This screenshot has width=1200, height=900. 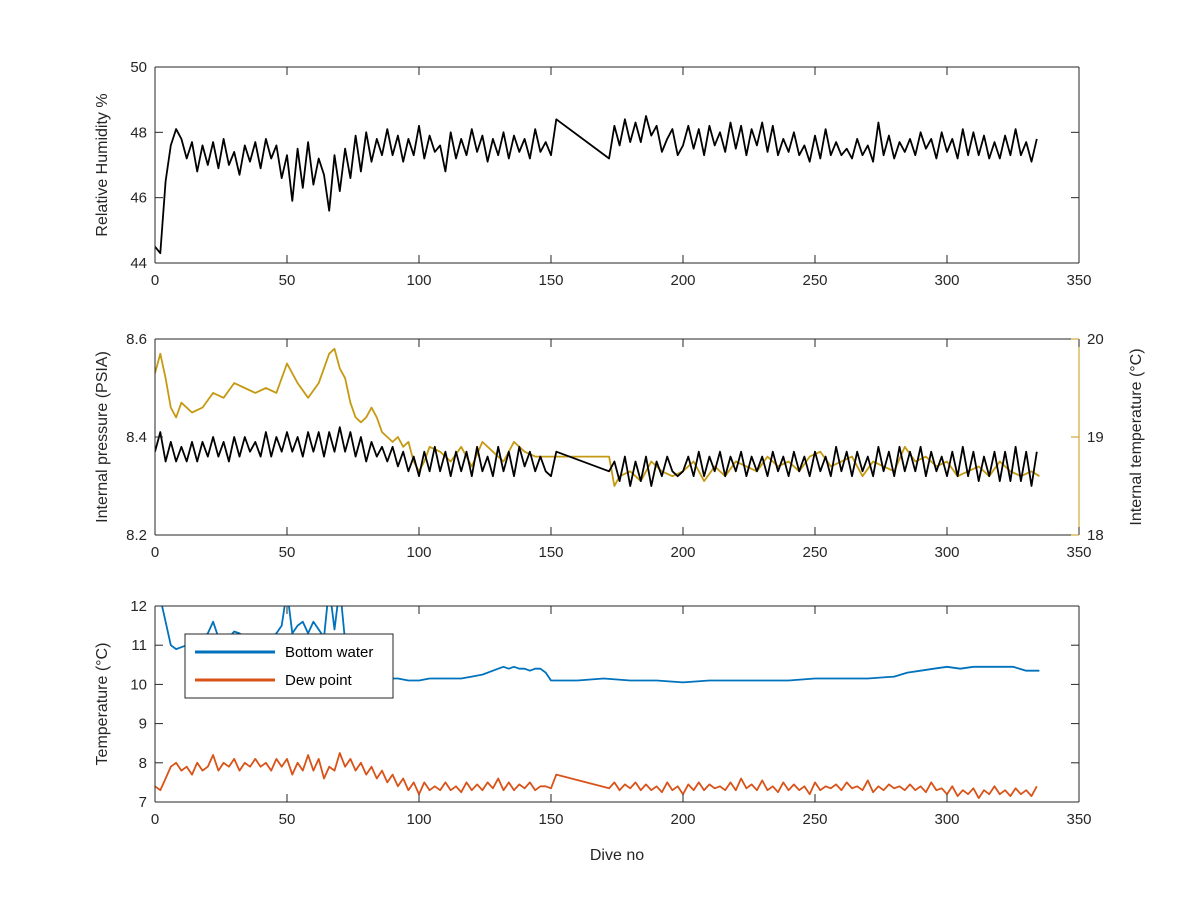 What do you see at coordinates (138, 606) in the screenshot?
I see `y-tick-label: 12` at bounding box center [138, 606].